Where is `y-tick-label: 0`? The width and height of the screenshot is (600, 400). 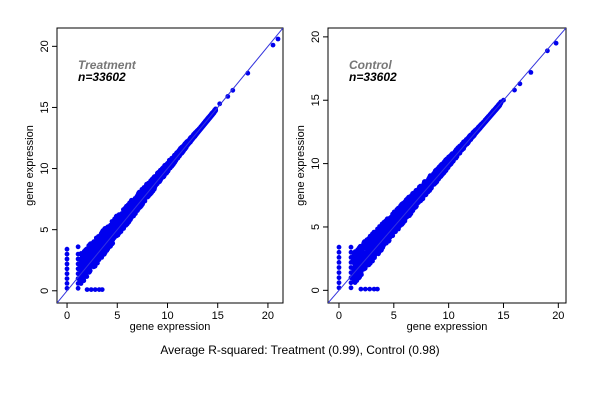
y-tick-label: 0 is located at coordinates (316, 290).